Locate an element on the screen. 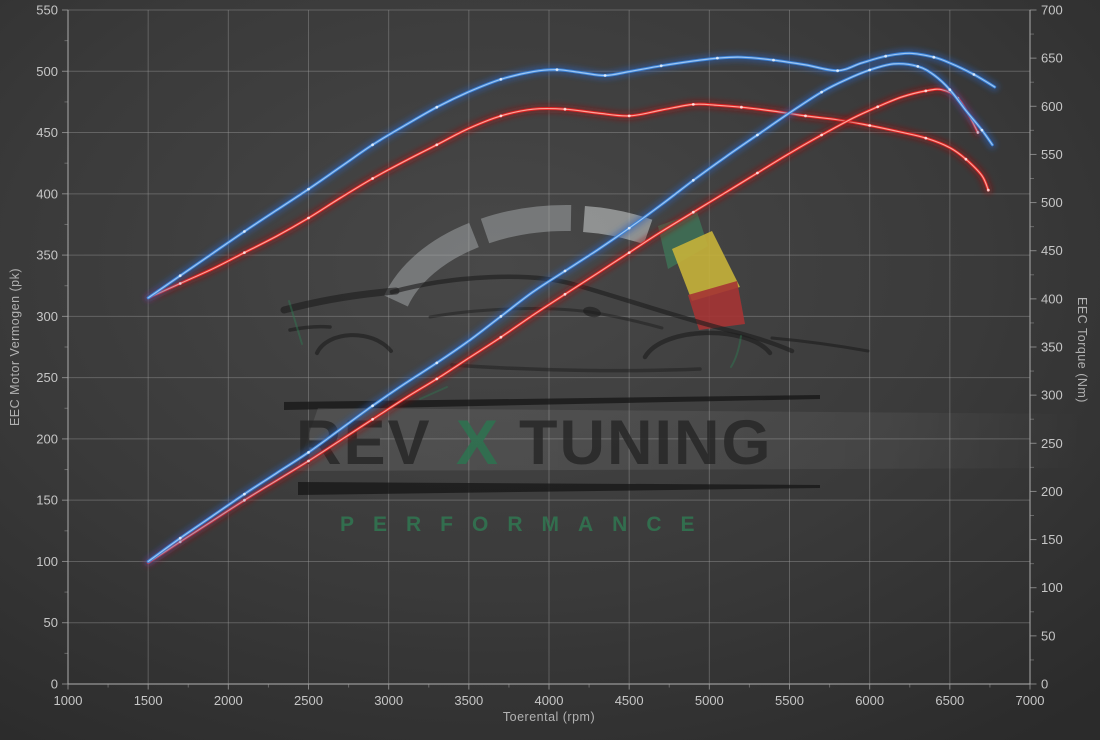 Image resolution: width=1100 pixels, height=740 pixels. y-left-tick-label: 500 is located at coordinates (47, 71).